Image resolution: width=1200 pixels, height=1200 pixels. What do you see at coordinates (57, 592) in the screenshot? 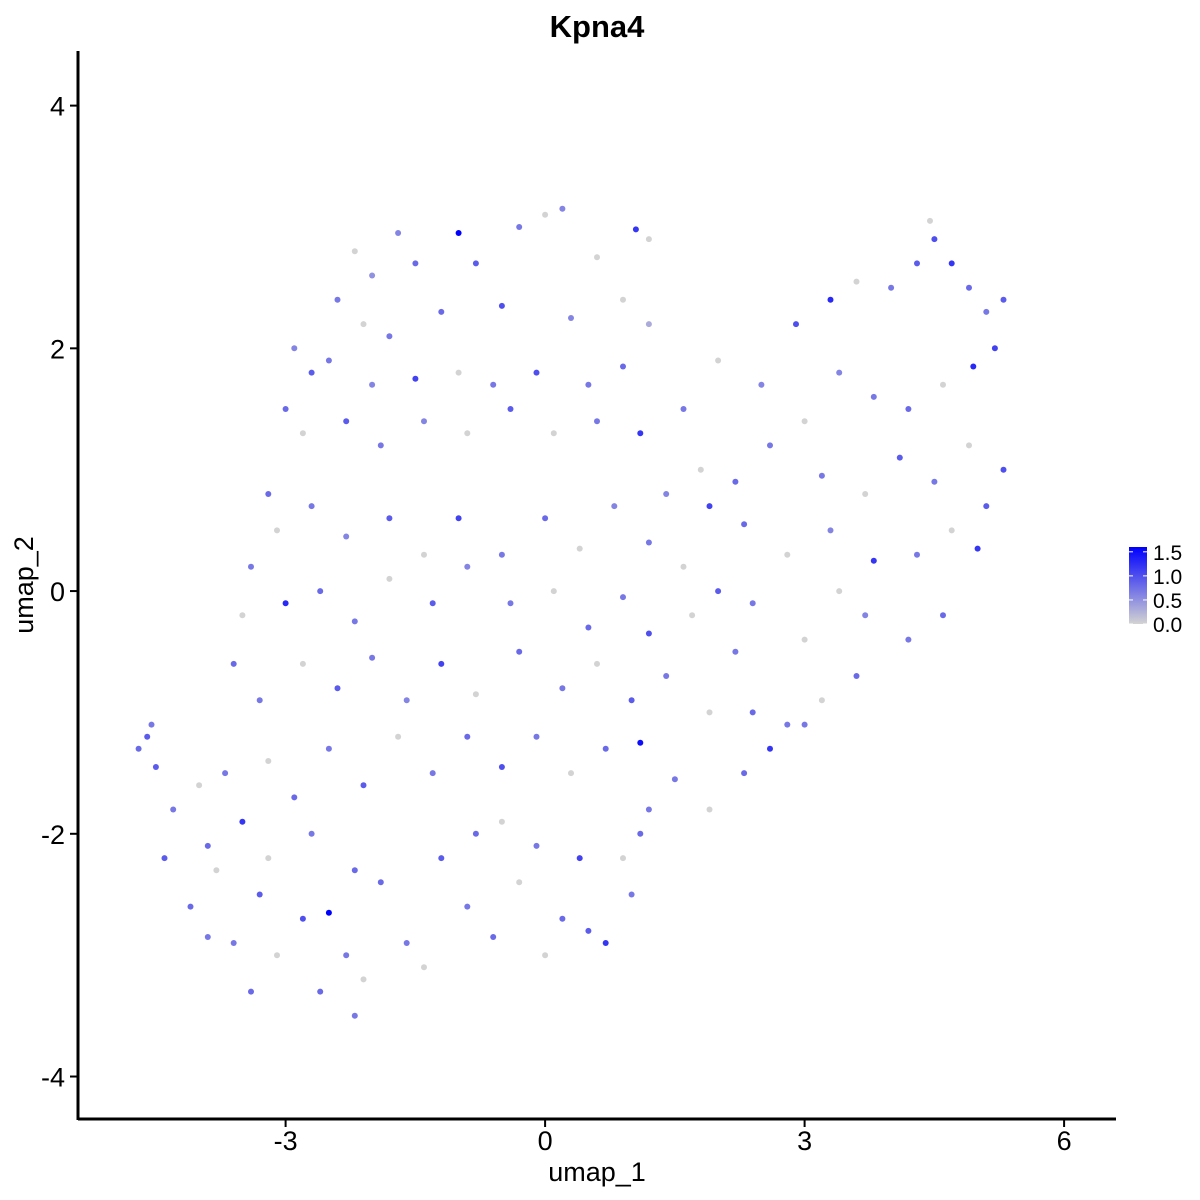
I see `y-tick-label: 0` at bounding box center [57, 592].